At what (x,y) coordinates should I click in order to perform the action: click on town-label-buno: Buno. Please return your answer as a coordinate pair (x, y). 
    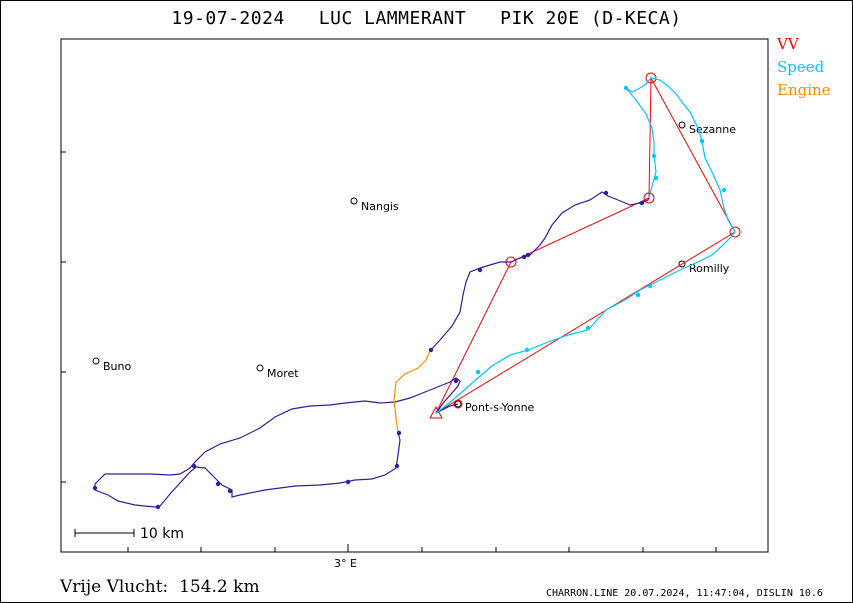
    Looking at the image, I should click on (117, 366).